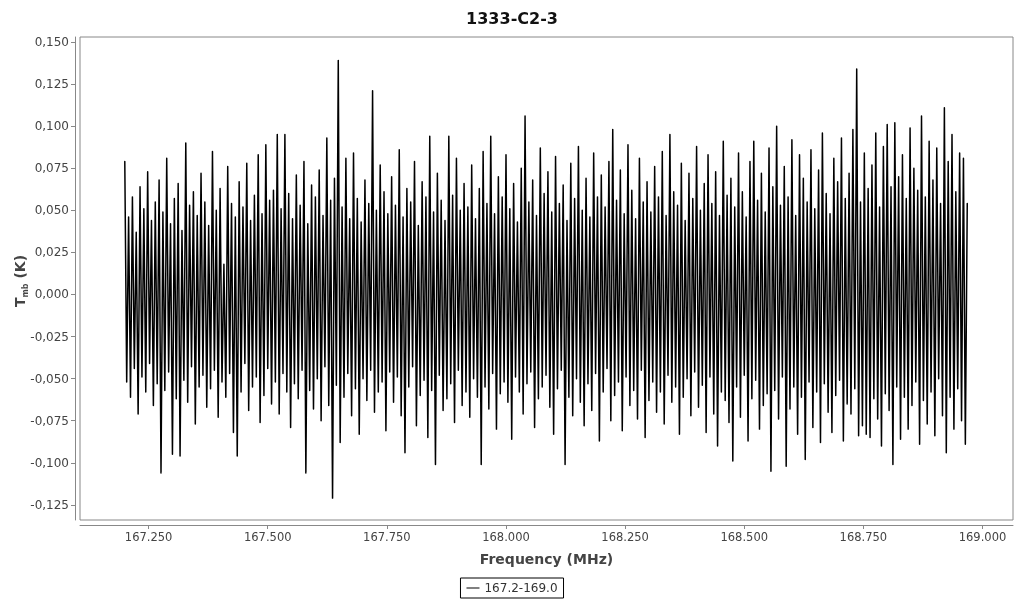  I want to click on x-axis-title: Frequency (MHz), so click(546, 559).